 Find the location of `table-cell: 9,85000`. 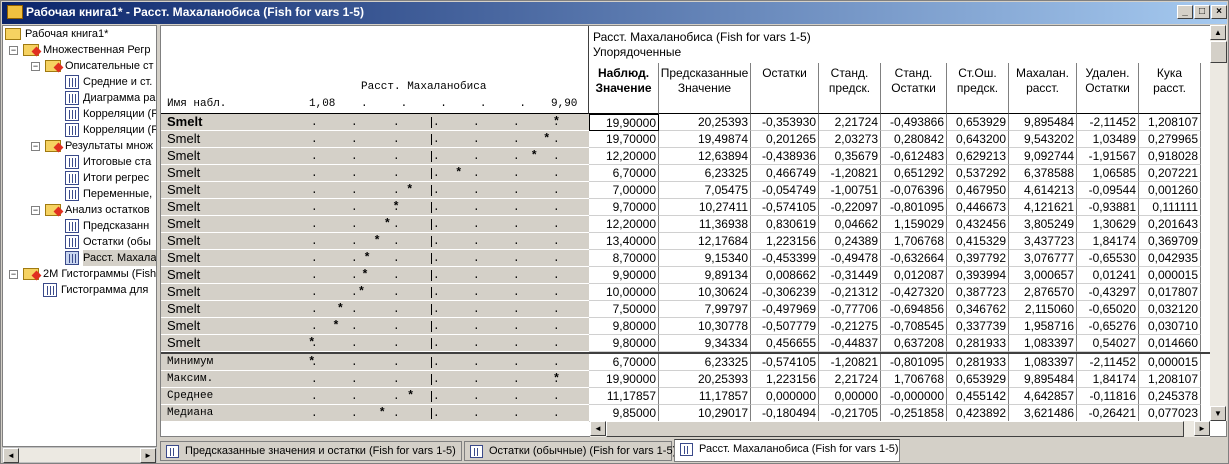

table-cell: 9,85000 is located at coordinates (624, 413).